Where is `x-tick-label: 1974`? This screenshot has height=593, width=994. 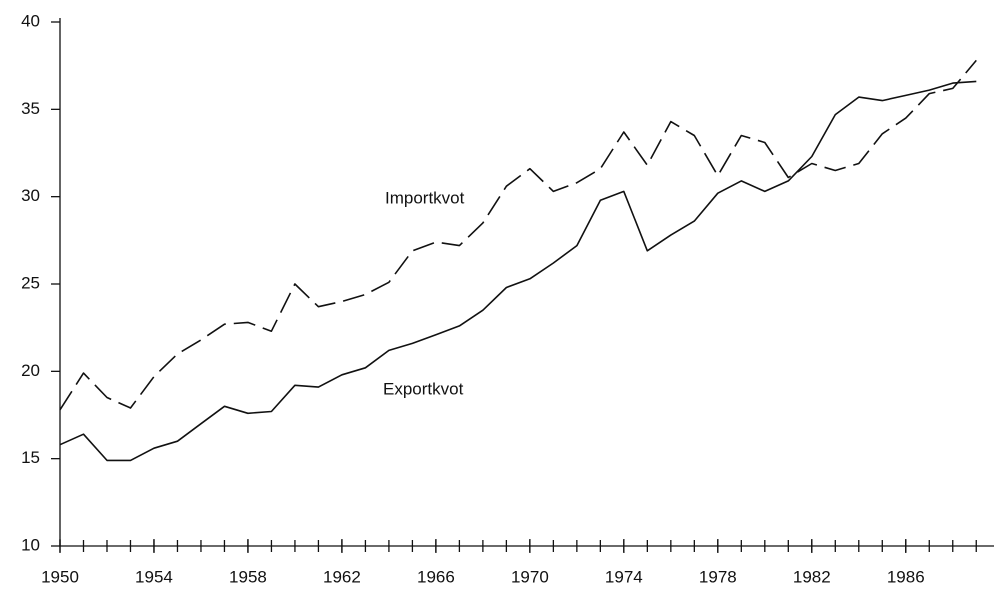 x-tick-label: 1974 is located at coordinates (624, 576).